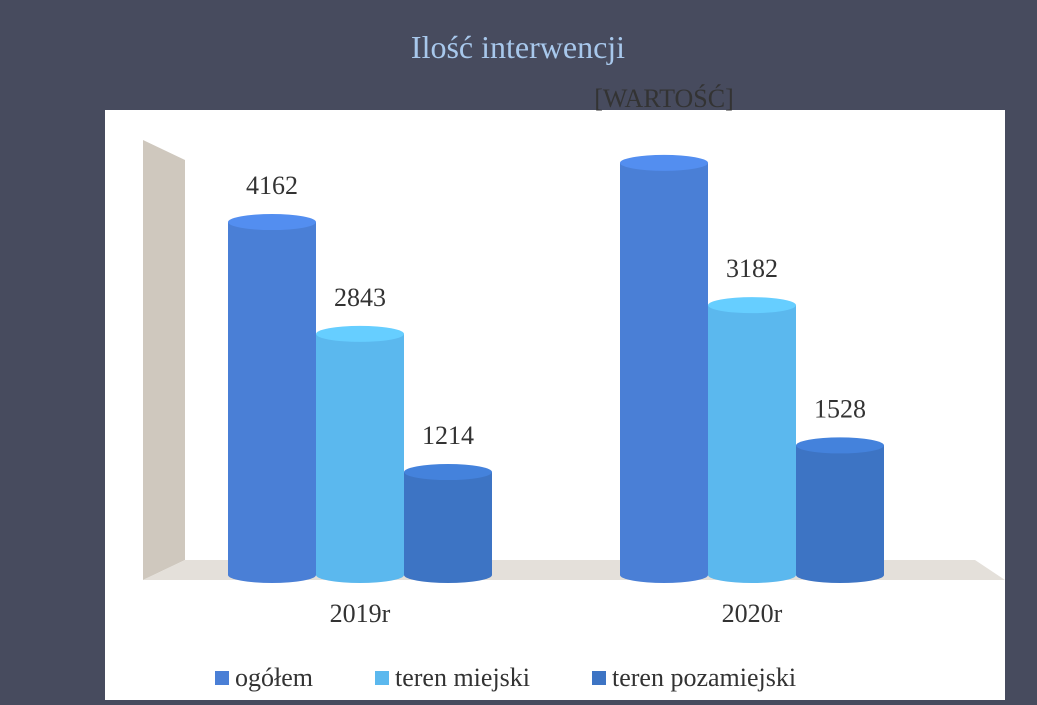  What do you see at coordinates (448, 435) in the screenshot?
I see `data-label: 1214` at bounding box center [448, 435].